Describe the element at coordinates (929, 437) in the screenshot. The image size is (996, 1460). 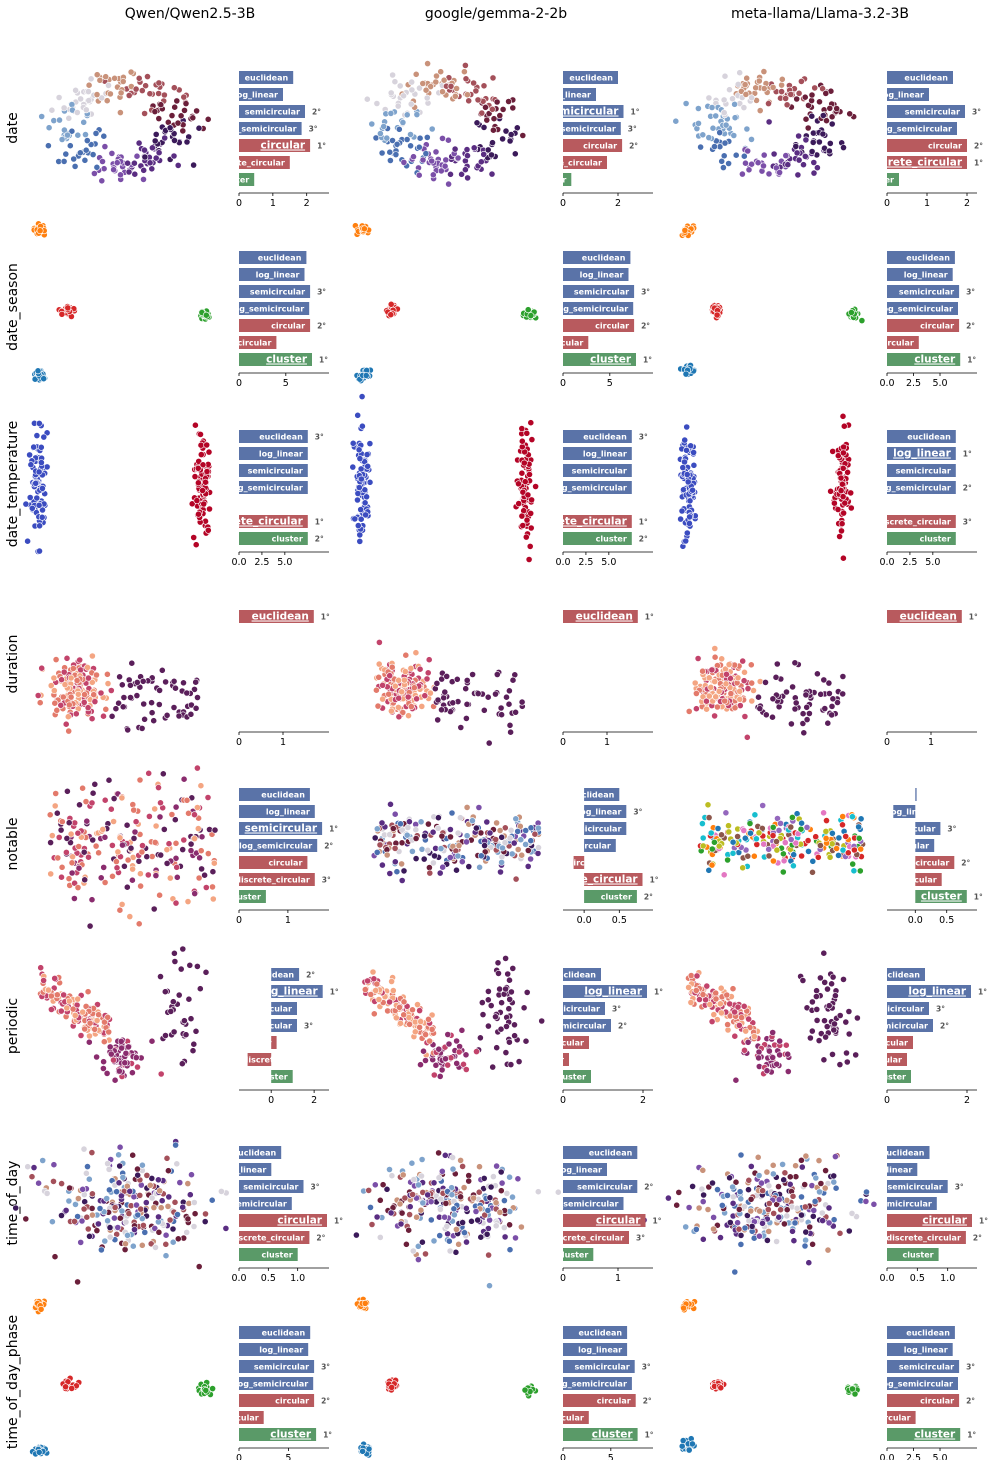
I see `bar-label: euclidean` at that location.